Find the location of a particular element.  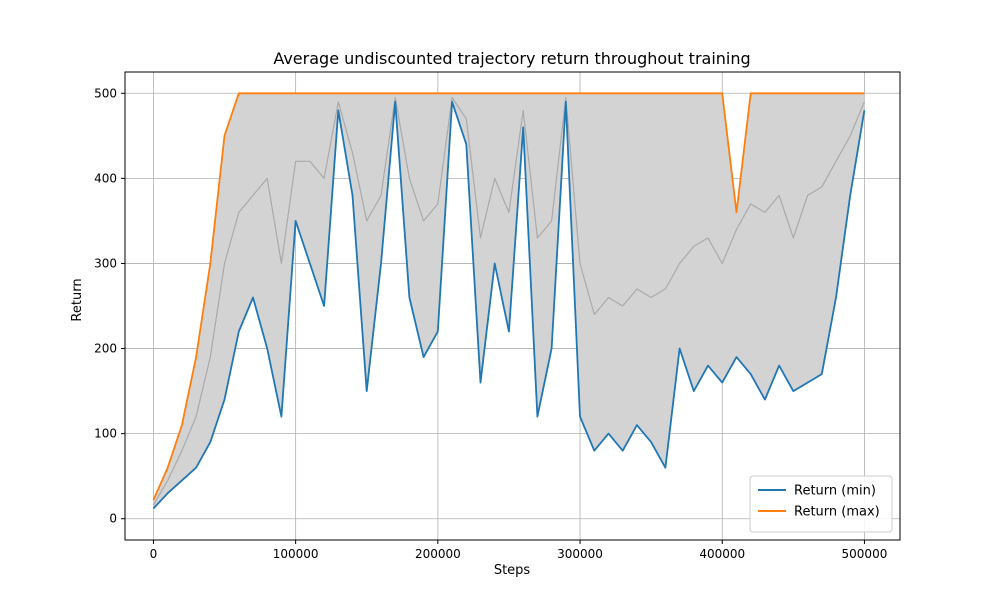

y-axis-label: Return is located at coordinates (77, 299).